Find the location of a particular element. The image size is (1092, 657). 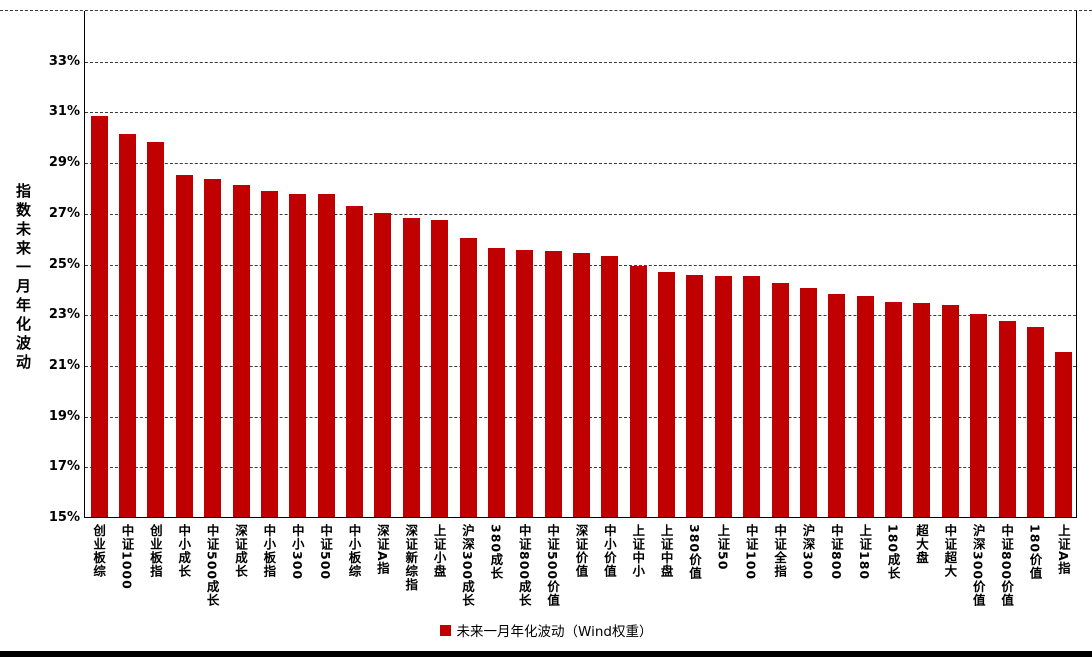

y-tick-label: 33% is located at coordinates (64, 61).